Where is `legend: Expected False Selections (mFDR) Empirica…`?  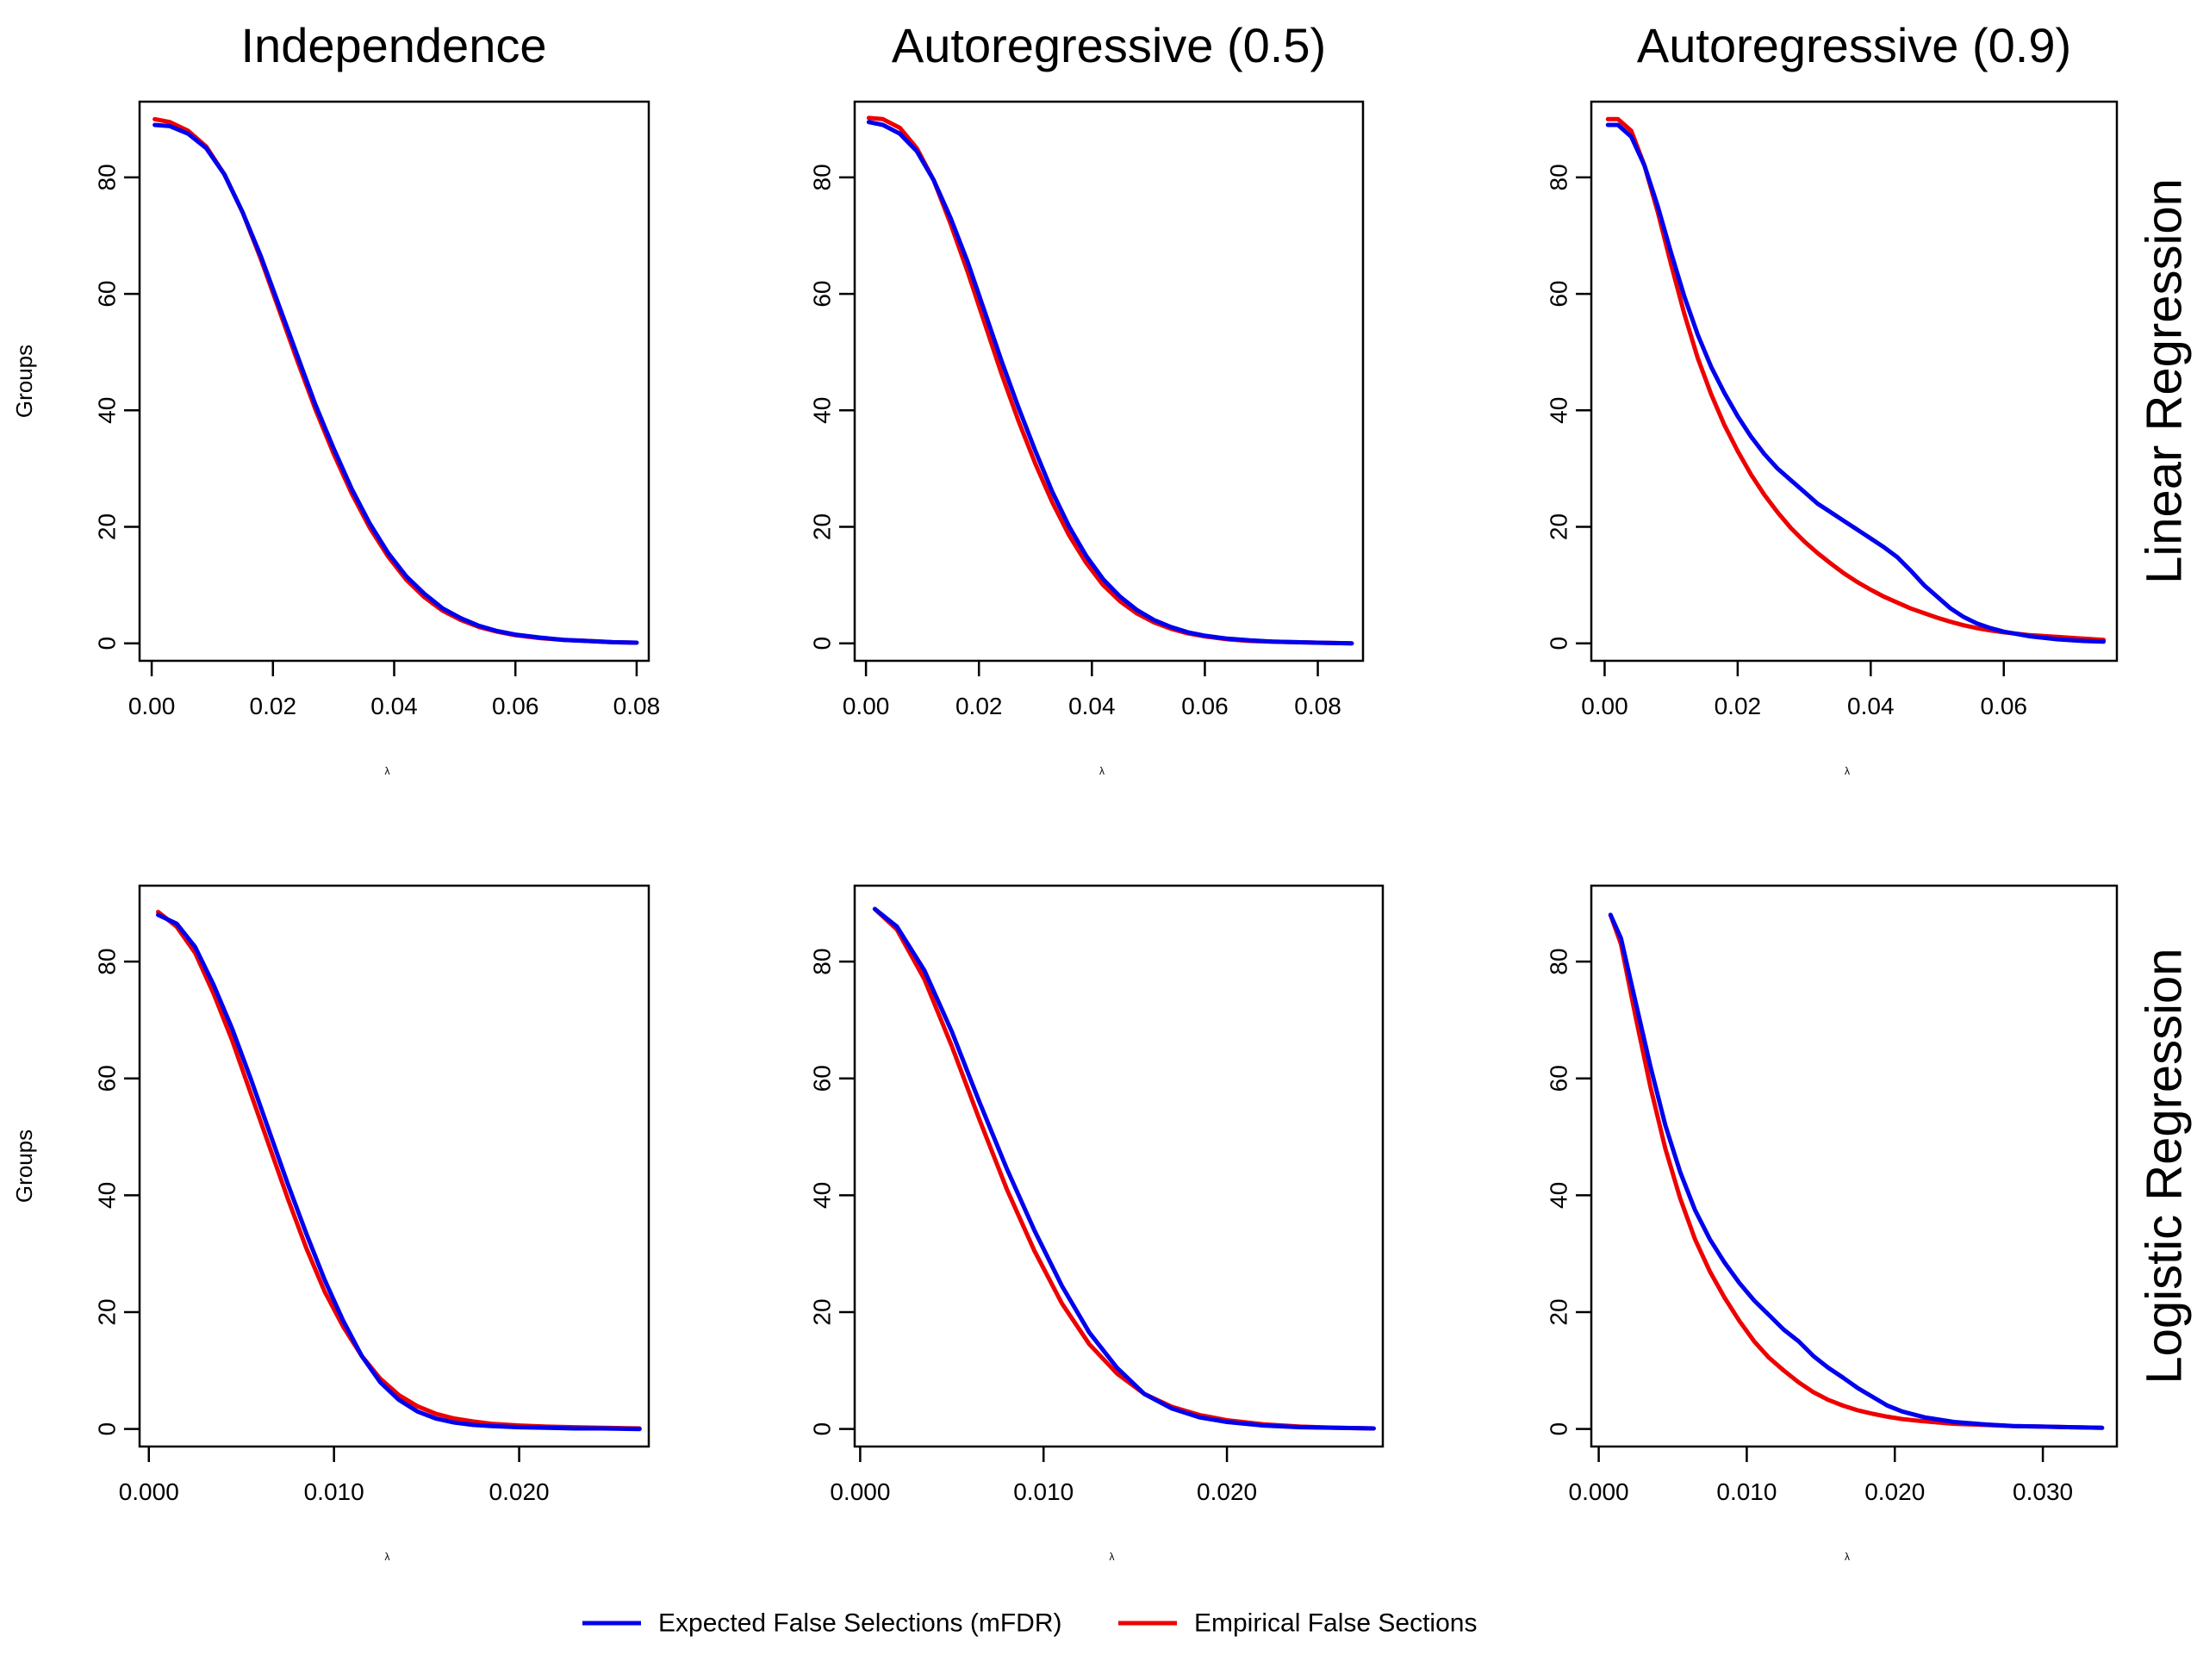
legend: Expected False Selections (mFDR) Empirica… is located at coordinates (1029, 1624).